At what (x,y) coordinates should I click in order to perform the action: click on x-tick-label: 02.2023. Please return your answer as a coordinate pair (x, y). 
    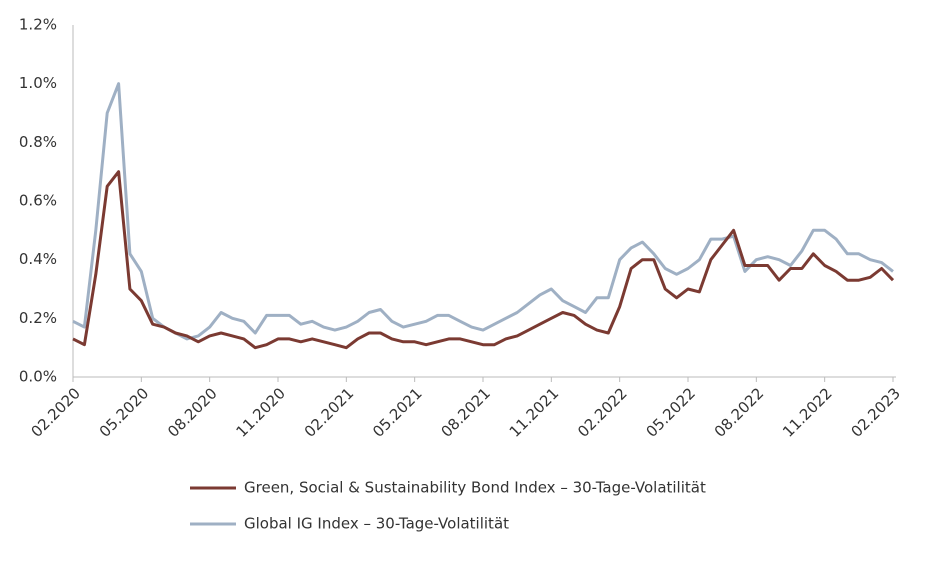
    Looking at the image, I should click on (875, 412).